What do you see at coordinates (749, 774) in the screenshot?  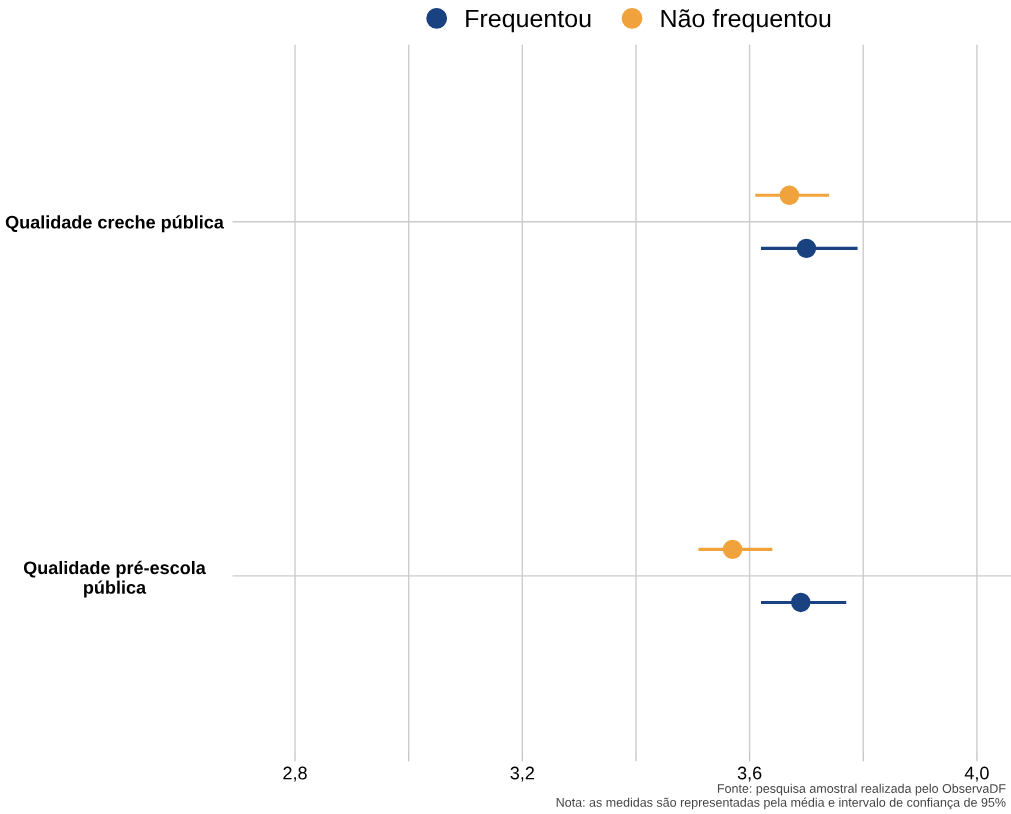 I see `x-tick-label: 3,6` at bounding box center [749, 774].